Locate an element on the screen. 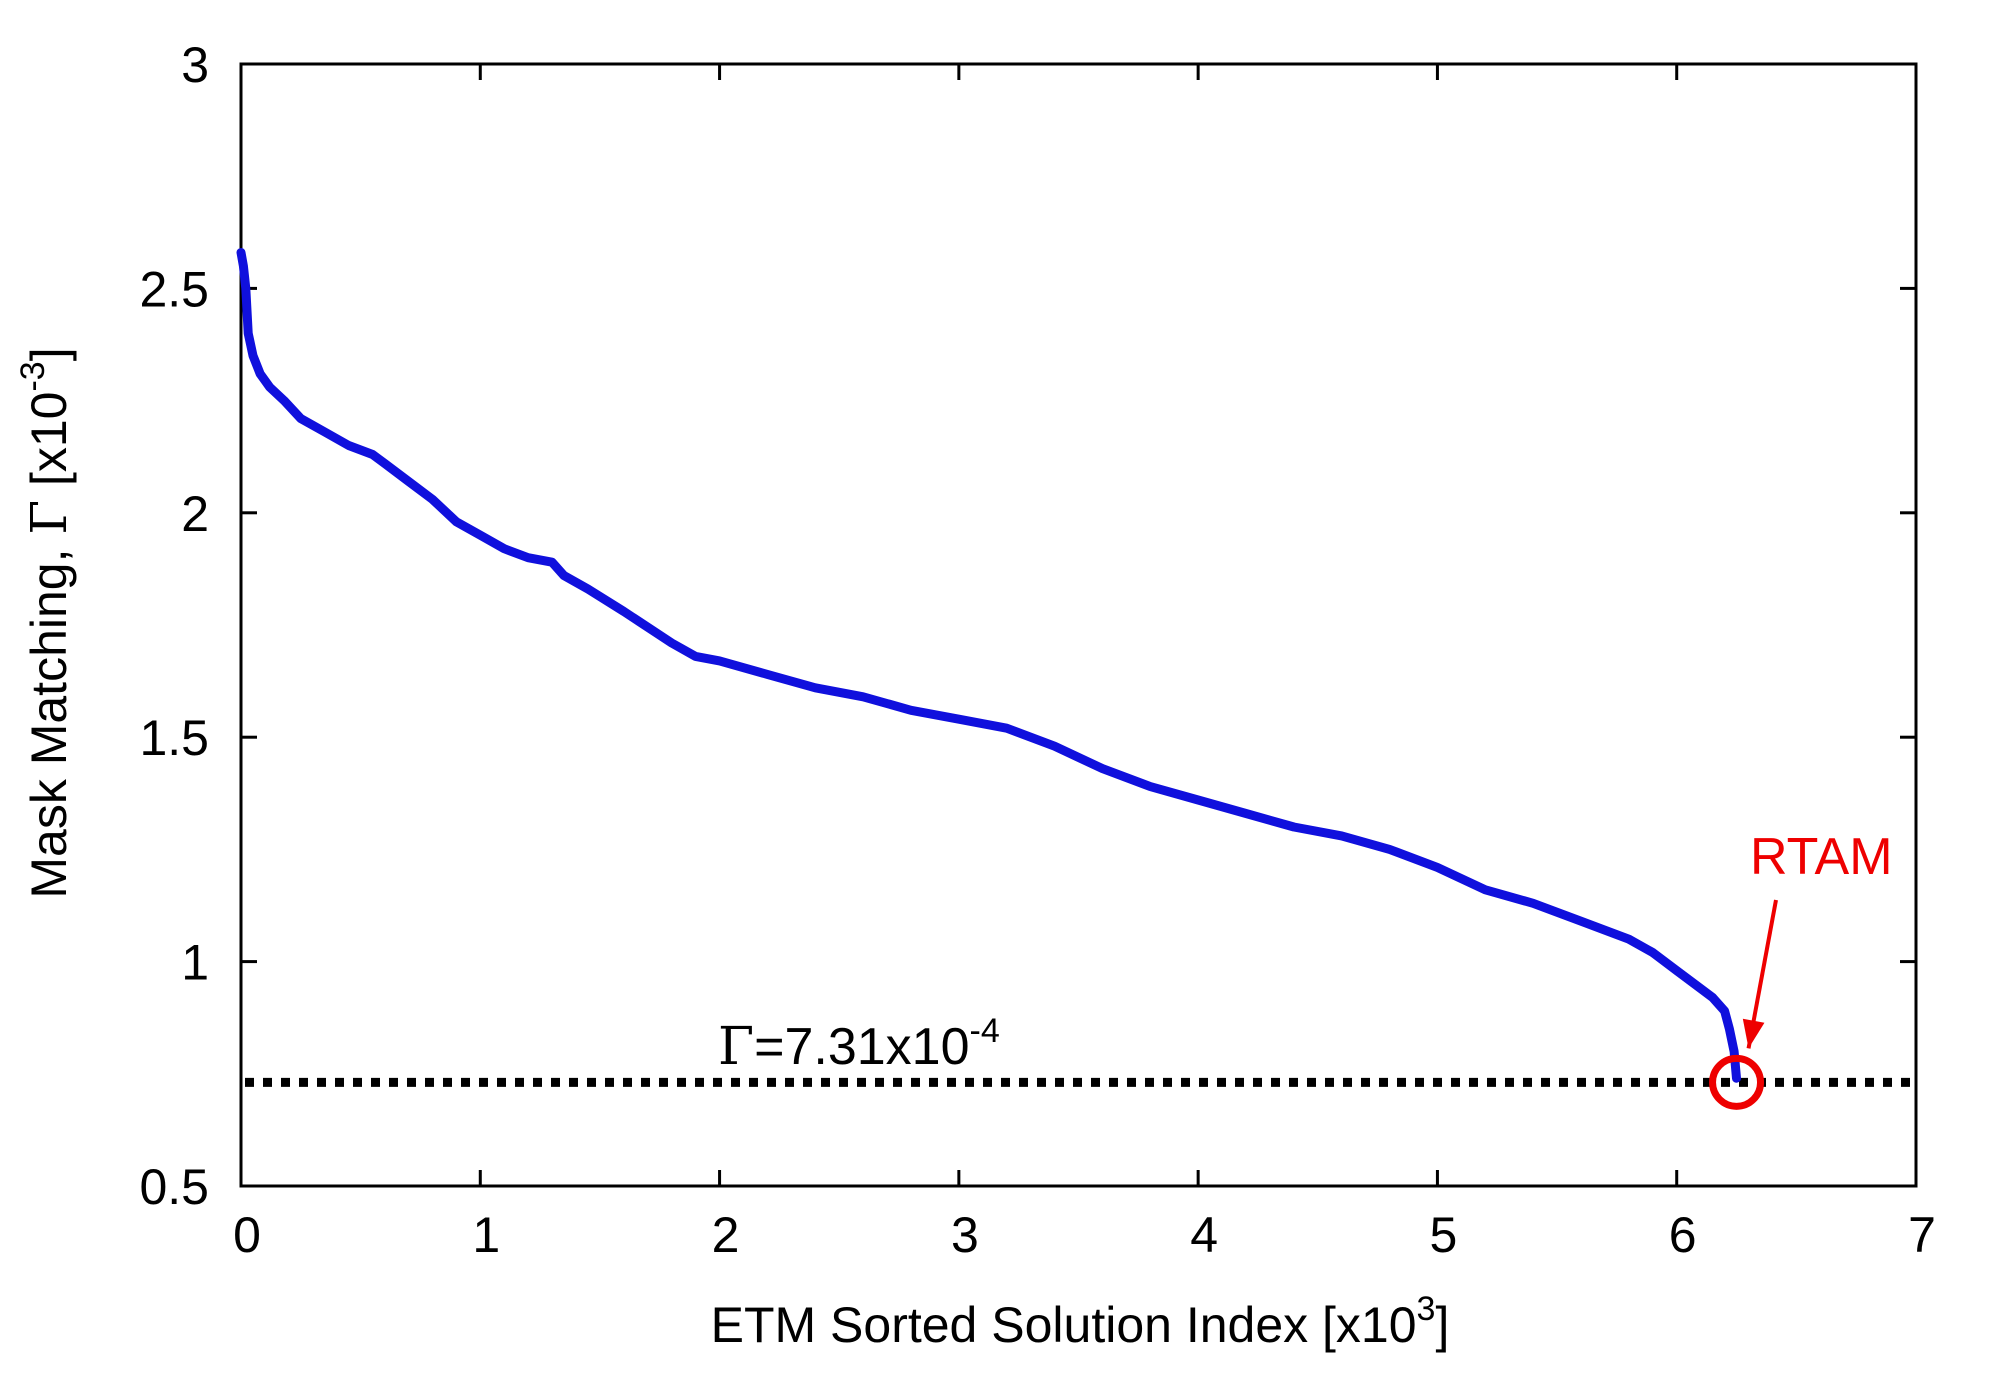 The height and width of the screenshot is (1400, 2000). y-axis-label: Mask Matching, Γ [x10-3] is located at coordinates (46, 622).